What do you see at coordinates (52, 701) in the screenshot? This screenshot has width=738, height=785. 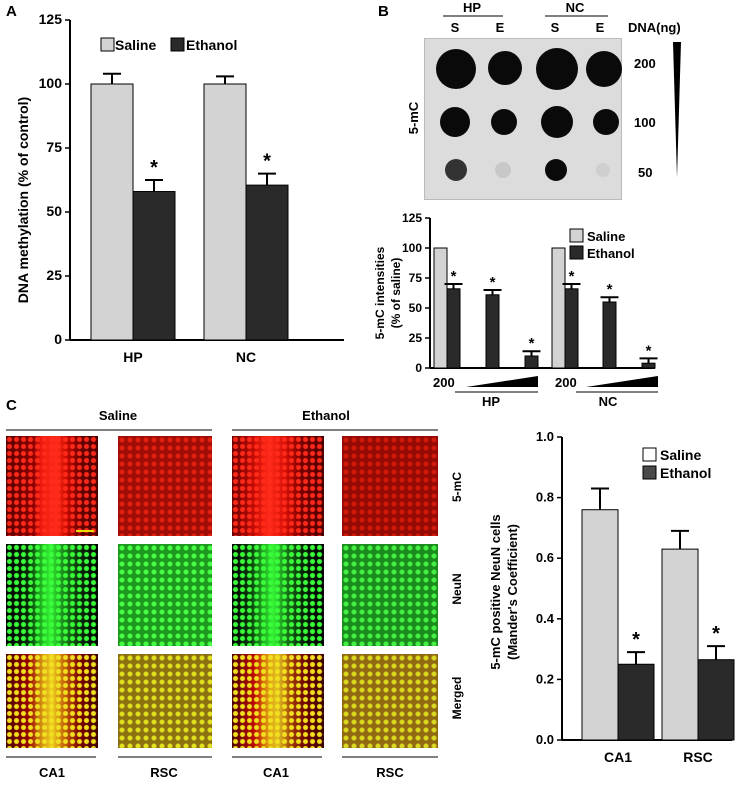 I see `micrograph-saline-ca1-merged` at bounding box center [52, 701].